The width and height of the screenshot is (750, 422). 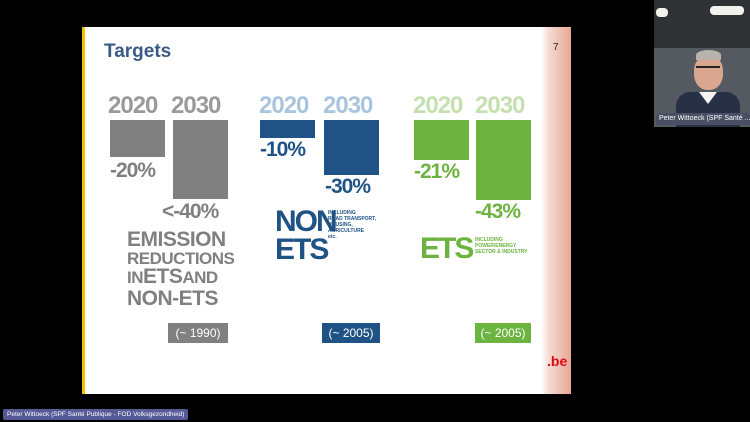 I want to click on group-total-value-2020: -20%, so click(x=133, y=170).